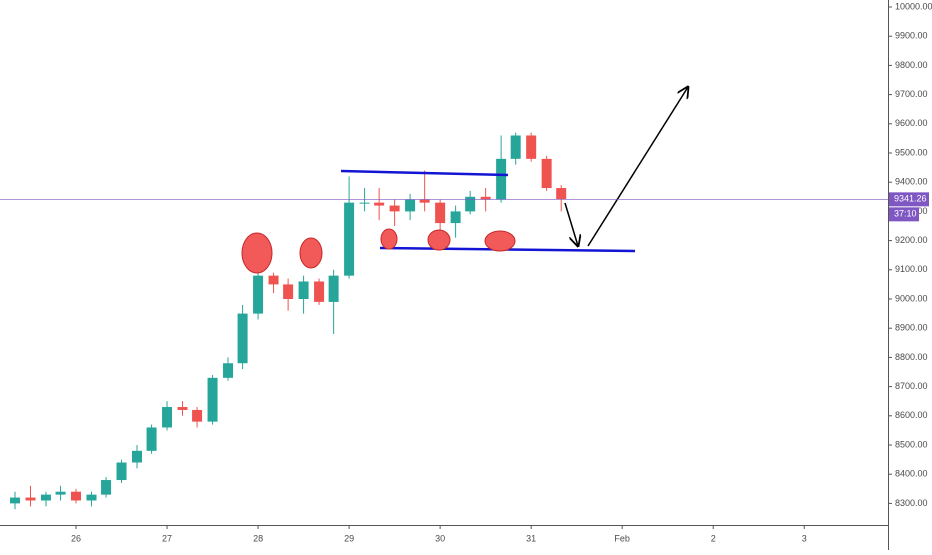  Describe the element at coordinates (911, 182) in the screenshot. I see `y-tick-label: 9400.00` at that location.